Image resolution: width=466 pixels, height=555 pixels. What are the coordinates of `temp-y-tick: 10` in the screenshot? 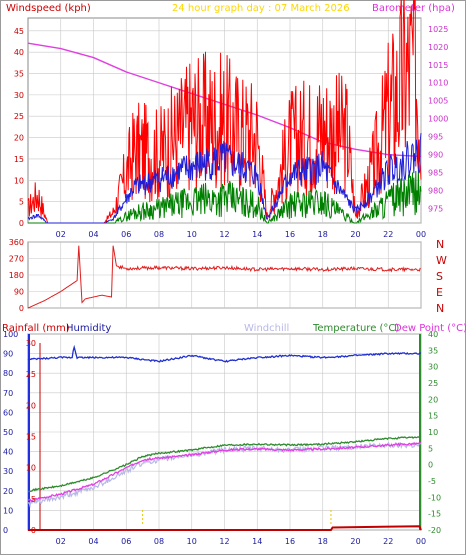 It's located at (433, 432).